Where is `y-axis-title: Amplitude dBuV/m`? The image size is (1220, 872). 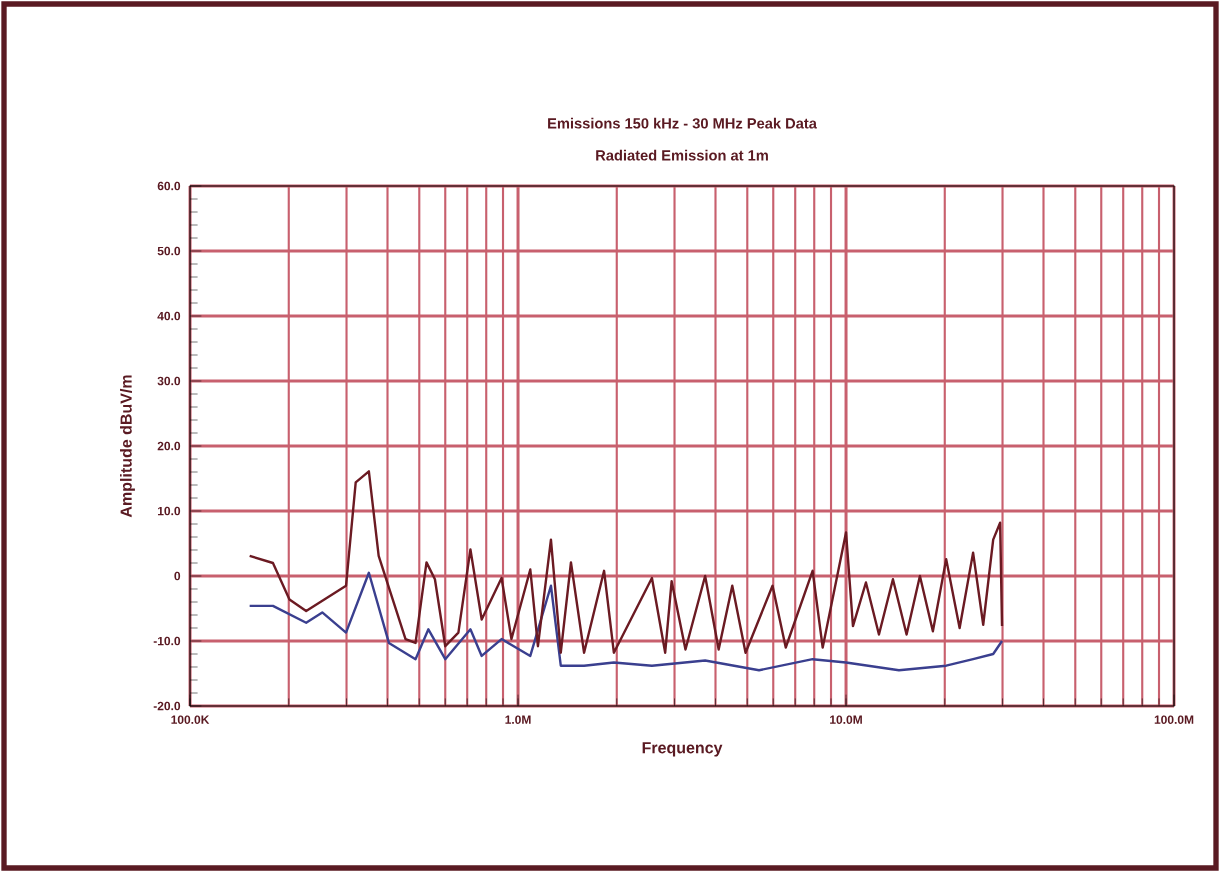 y-axis-title: Amplitude dBuV/m is located at coordinates (127, 446).